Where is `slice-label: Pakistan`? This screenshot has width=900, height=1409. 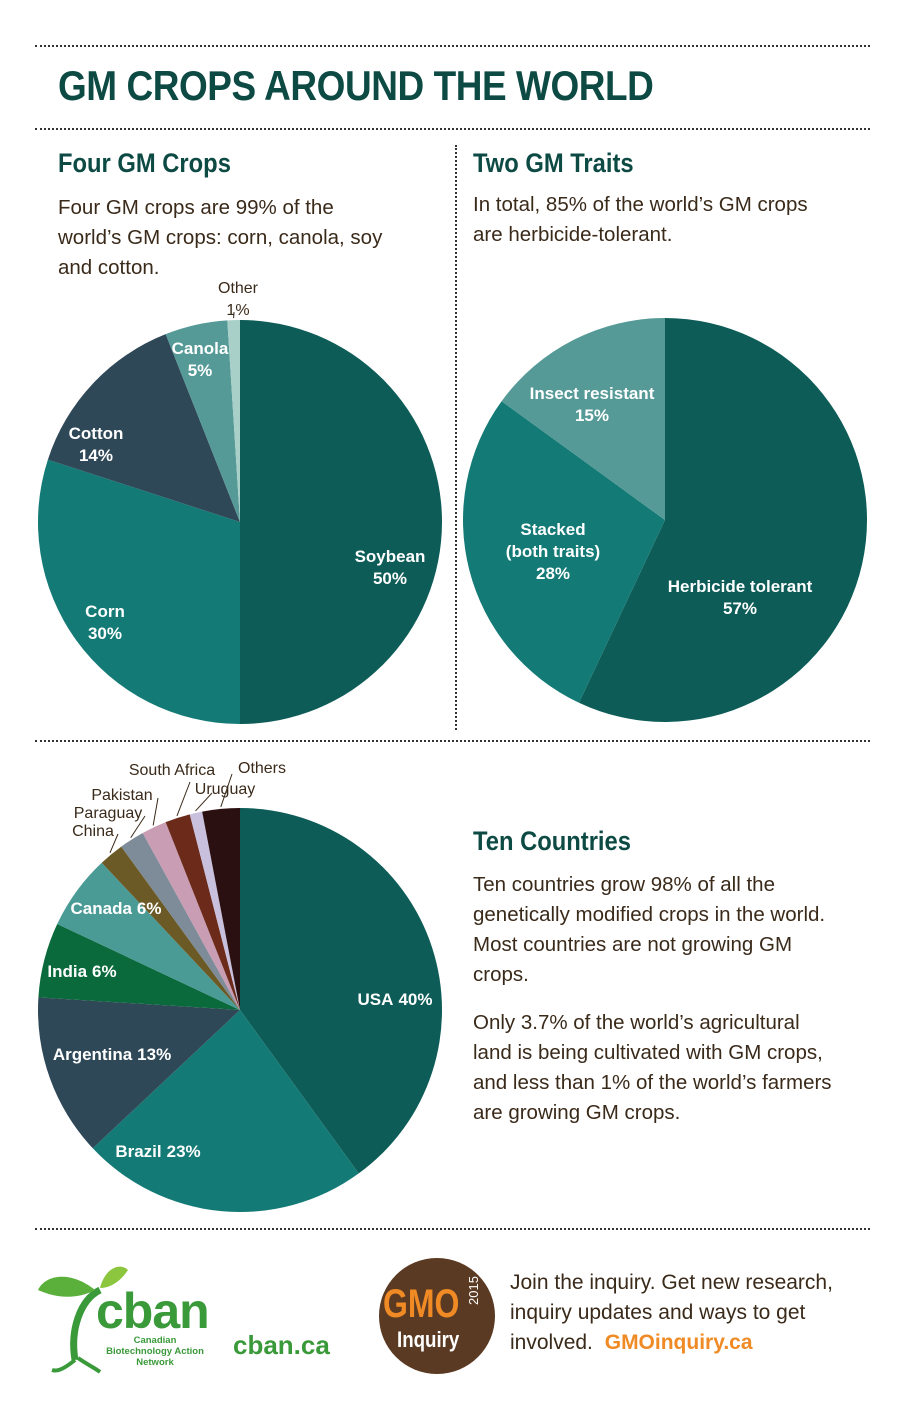
slice-label: Pakistan is located at coordinates (121, 796).